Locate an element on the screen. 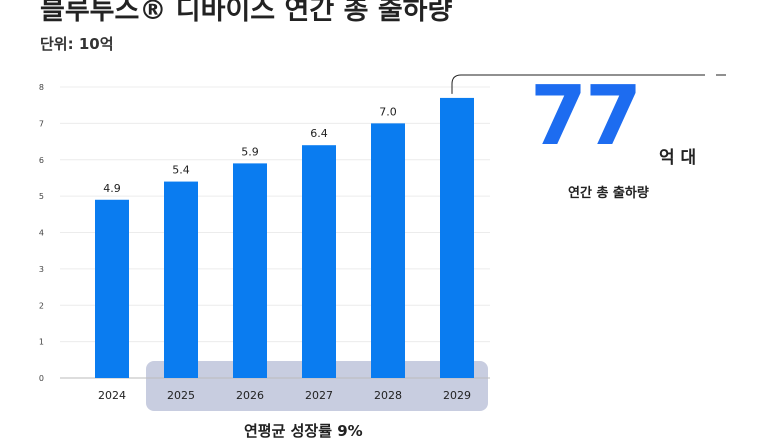 The image size is (770, 441). data-label-2025: 5.4 is located at coordinates (181, 170).